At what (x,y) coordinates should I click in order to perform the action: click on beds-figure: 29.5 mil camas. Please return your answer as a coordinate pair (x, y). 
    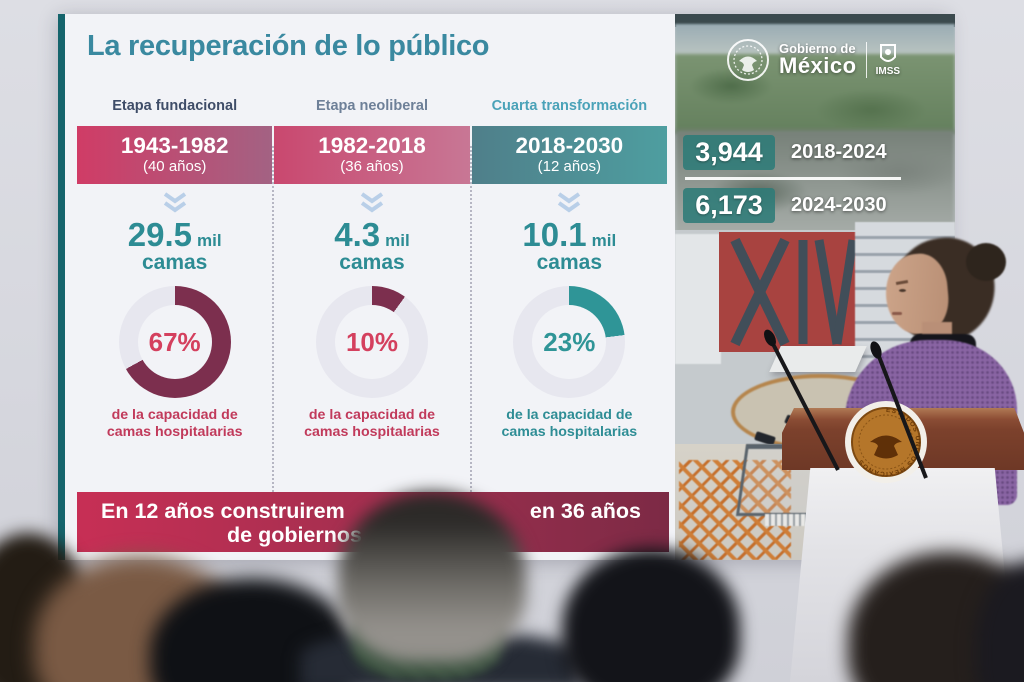
    Looking at the image, I should click on (174, 245).